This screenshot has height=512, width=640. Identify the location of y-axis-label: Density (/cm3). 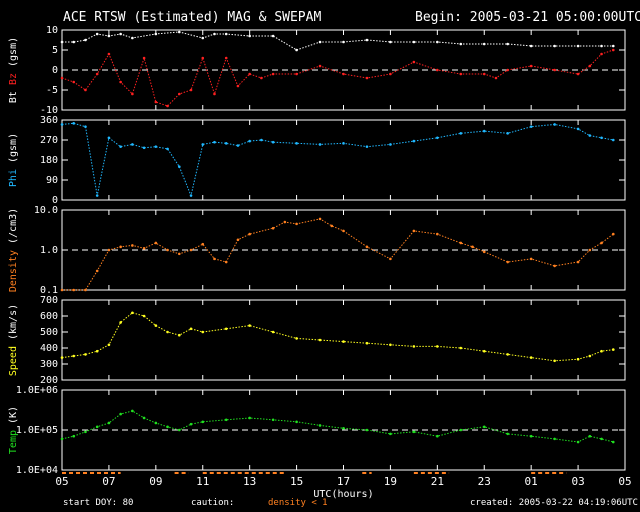
(13, 250).